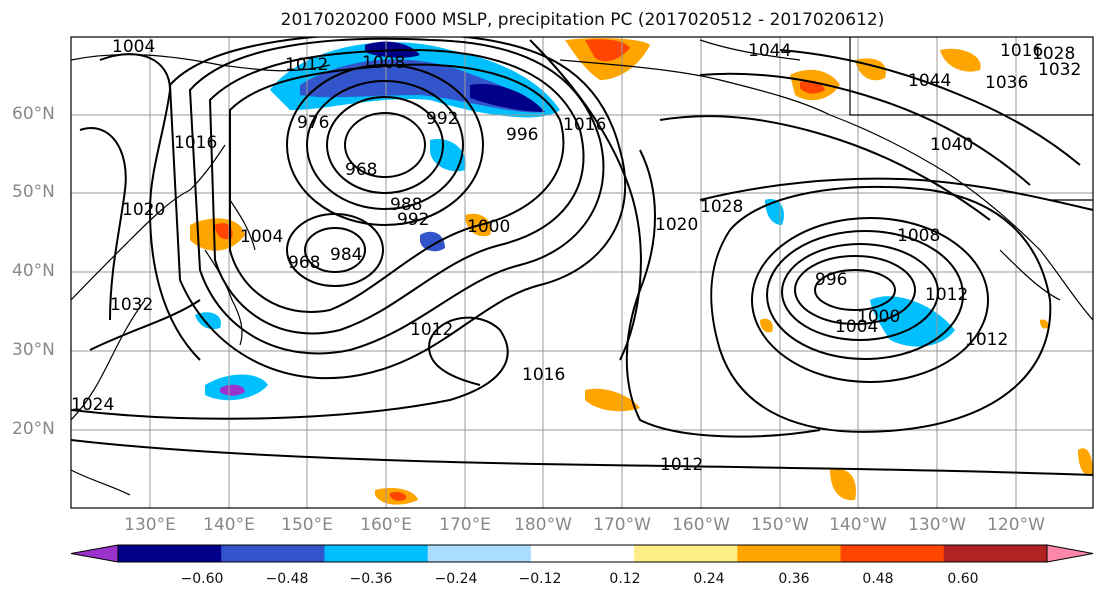 The width and height of the screenshot is (1105, 601). I want to click on lat-label: 60°N, so click(33, 114).